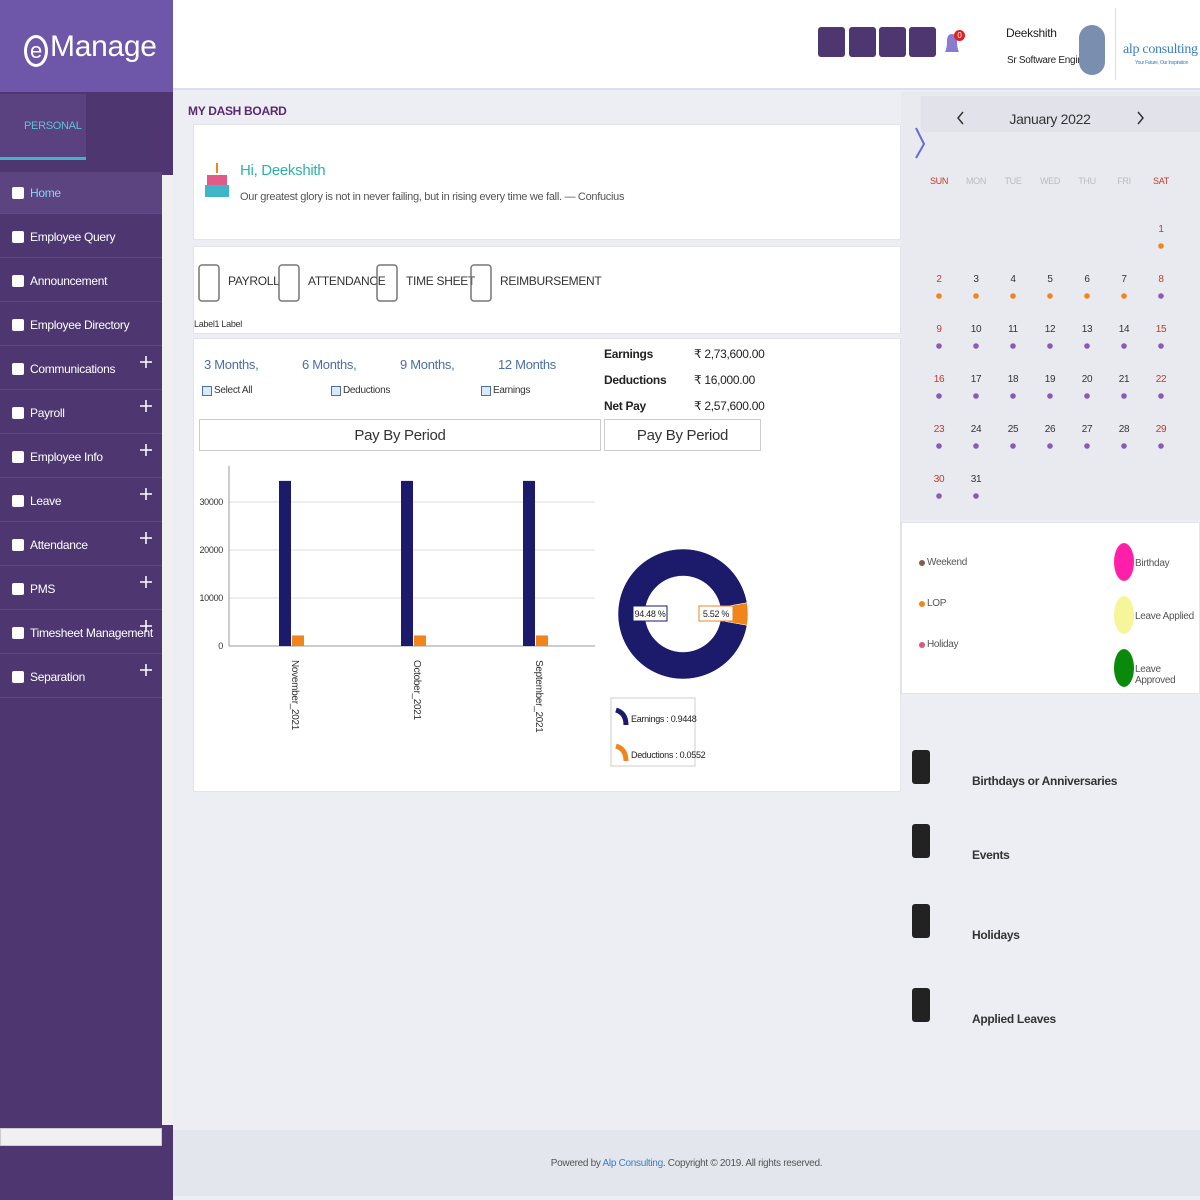  Describe the element at coordinates (81, 1137) in the screenshot. I see `scrollbar` at that location.